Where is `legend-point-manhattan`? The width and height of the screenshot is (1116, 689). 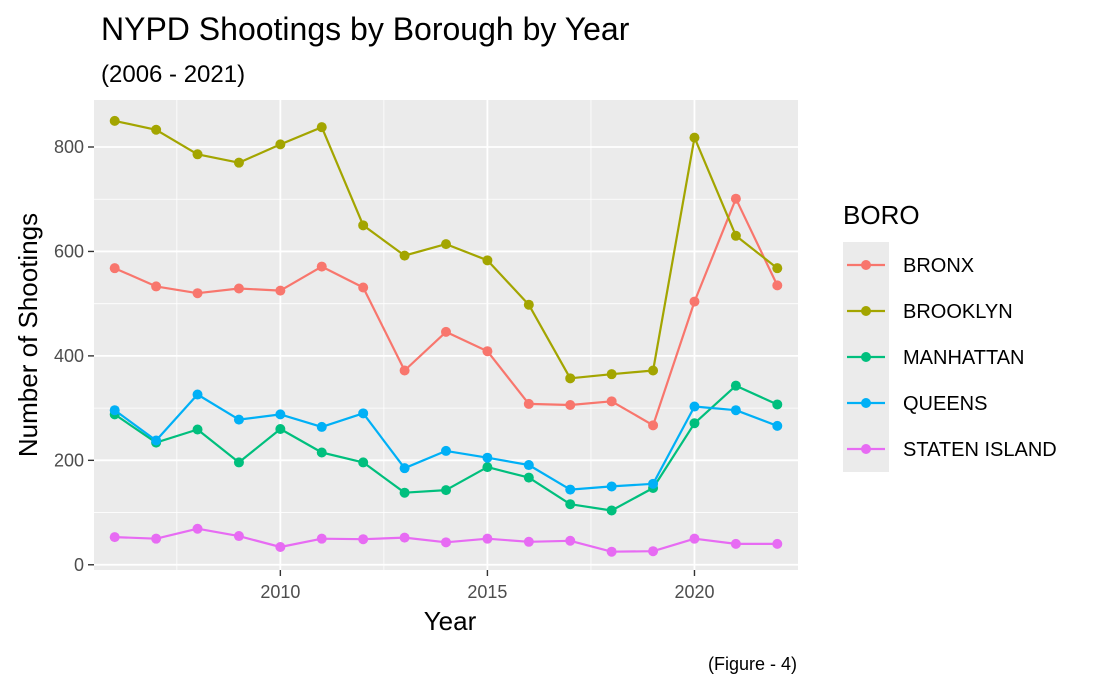 legend-point-manhattan is located at coordinates (866, 357).